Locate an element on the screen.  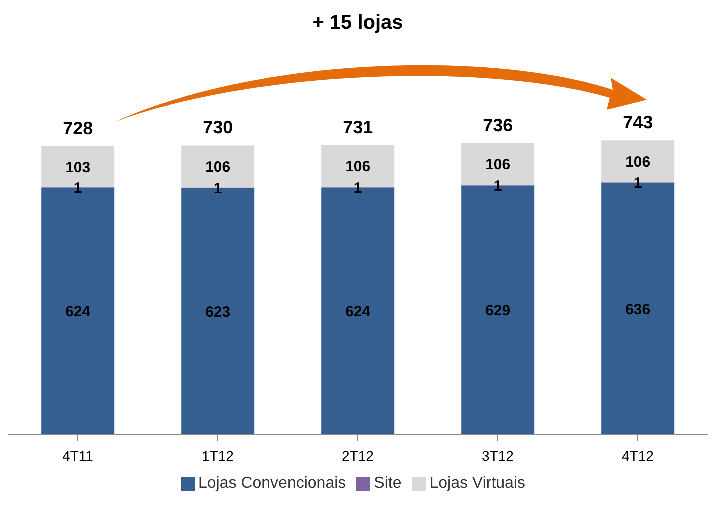
data-label: 629 is located at coordinates (498, 311).